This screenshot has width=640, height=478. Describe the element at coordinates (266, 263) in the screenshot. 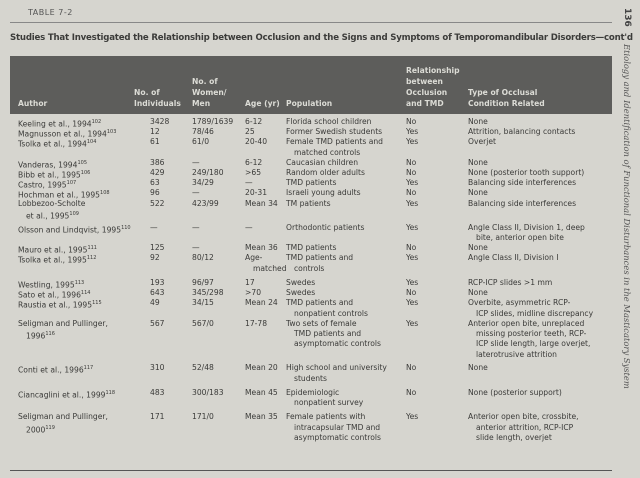

I see `cell-age: Age-matched` at that location.